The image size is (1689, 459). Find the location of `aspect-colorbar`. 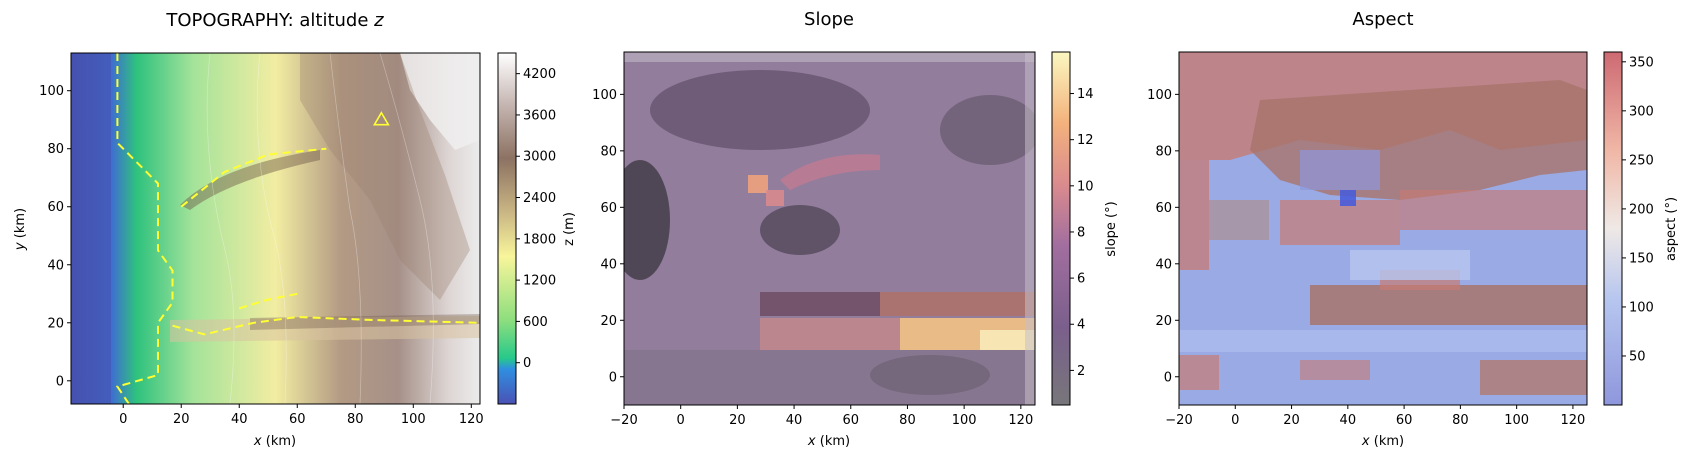

aspect-colorbar is located at coordinates (1613, 228).